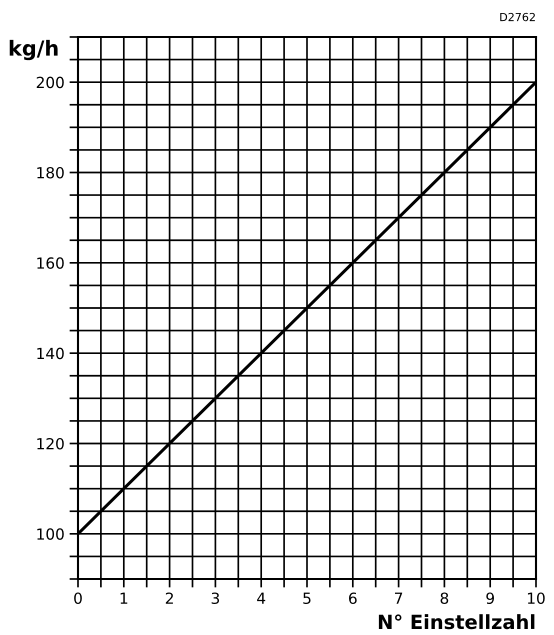  What do you see at coordinates (353, 598) in the screenshot?
I see `x-tick-label: 6` at bounding box center [353, 598].